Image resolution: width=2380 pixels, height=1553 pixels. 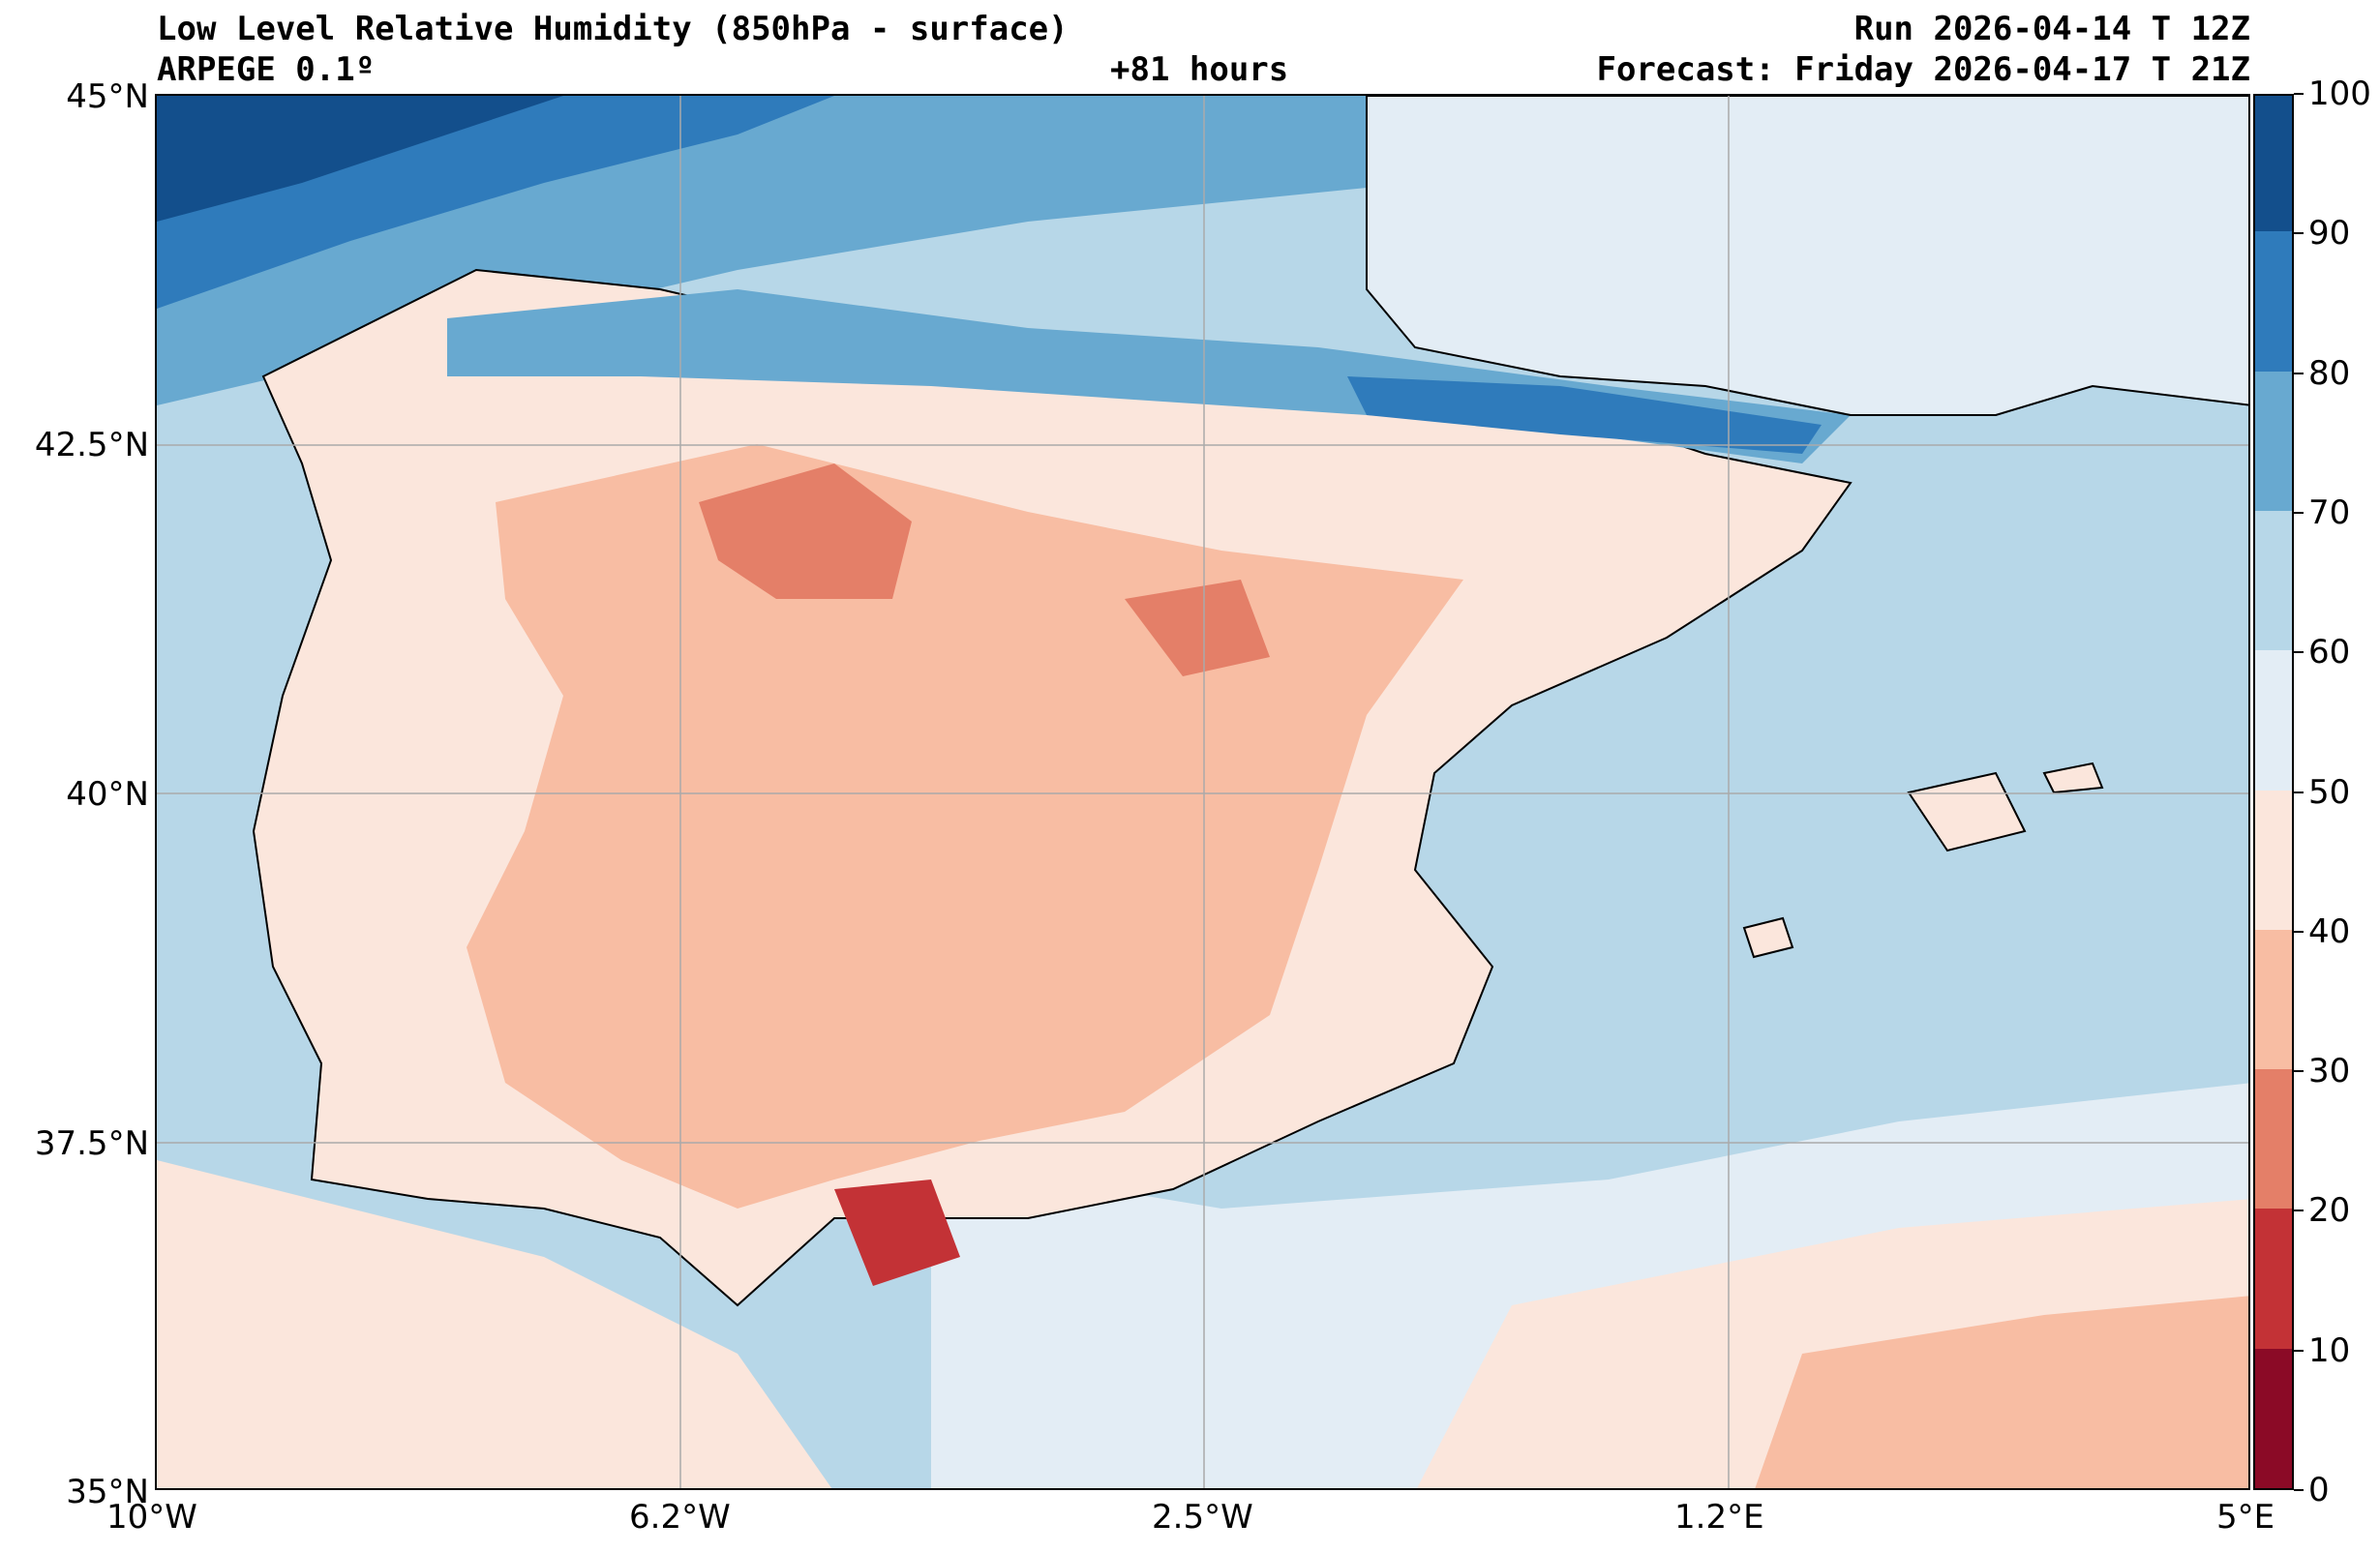 I want to click on lon-label: 10°W, so click(x=152, y=1517).